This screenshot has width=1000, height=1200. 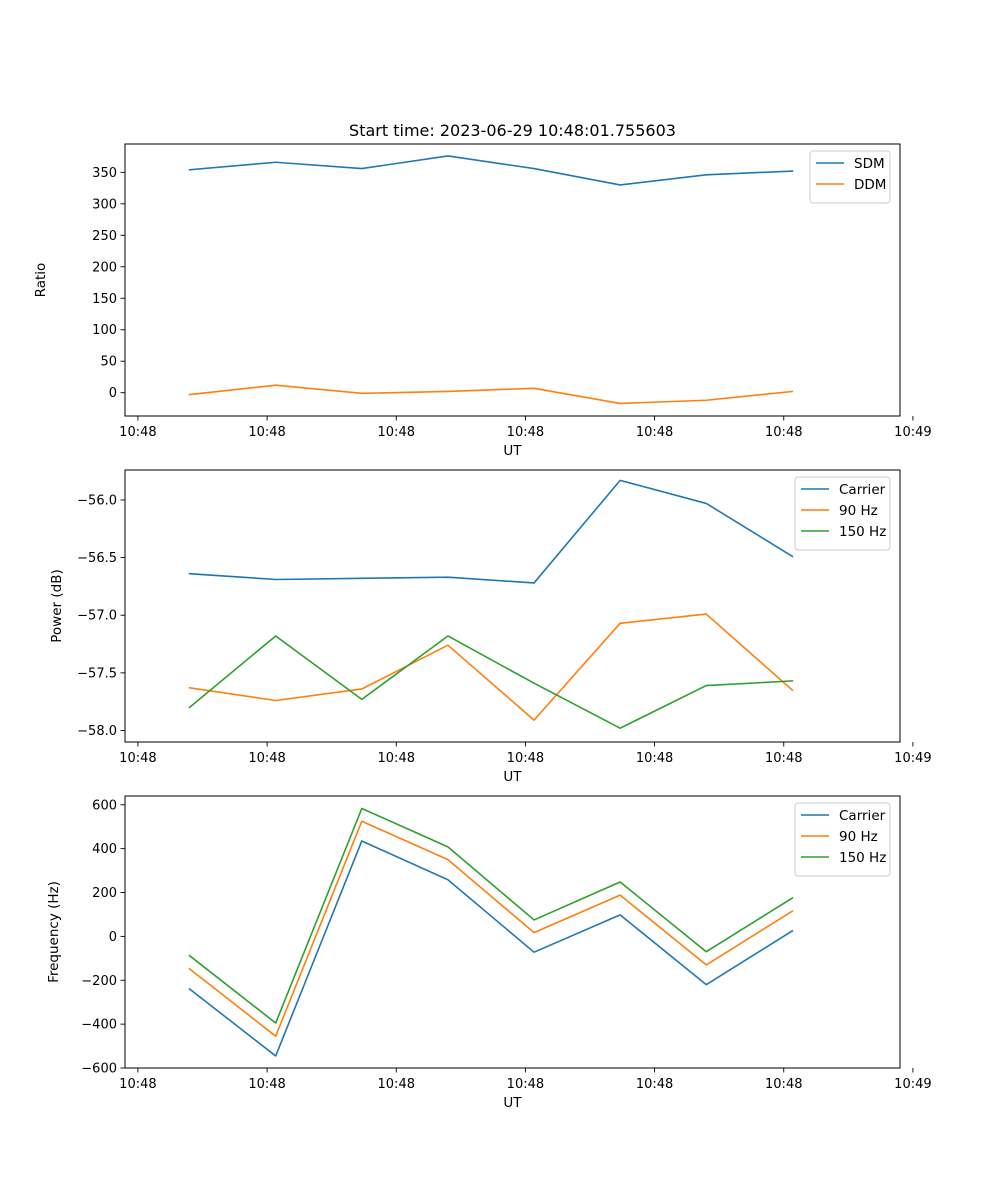 I want to click on legend-label-sdm: SDM, so click(x=869, y=164).